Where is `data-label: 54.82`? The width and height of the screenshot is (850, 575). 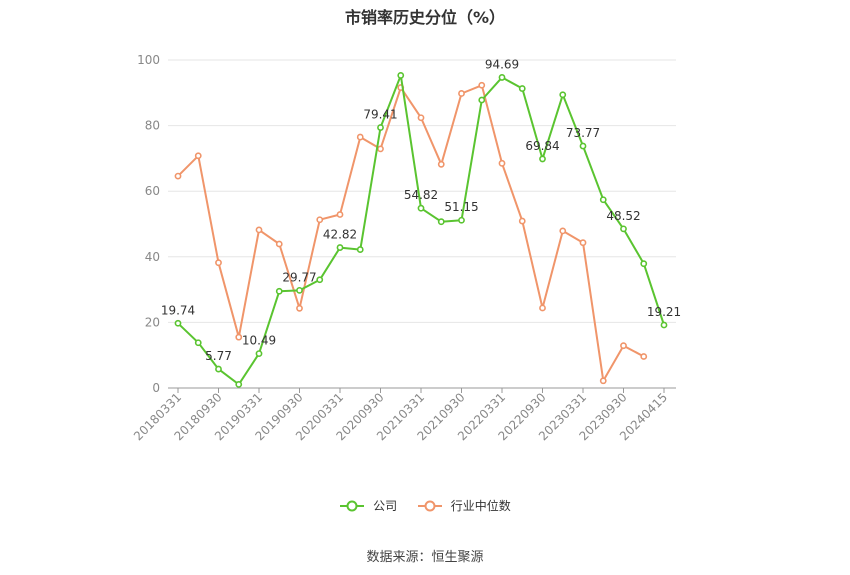
data-label: 54.82 is located at coordinates (421, 195).